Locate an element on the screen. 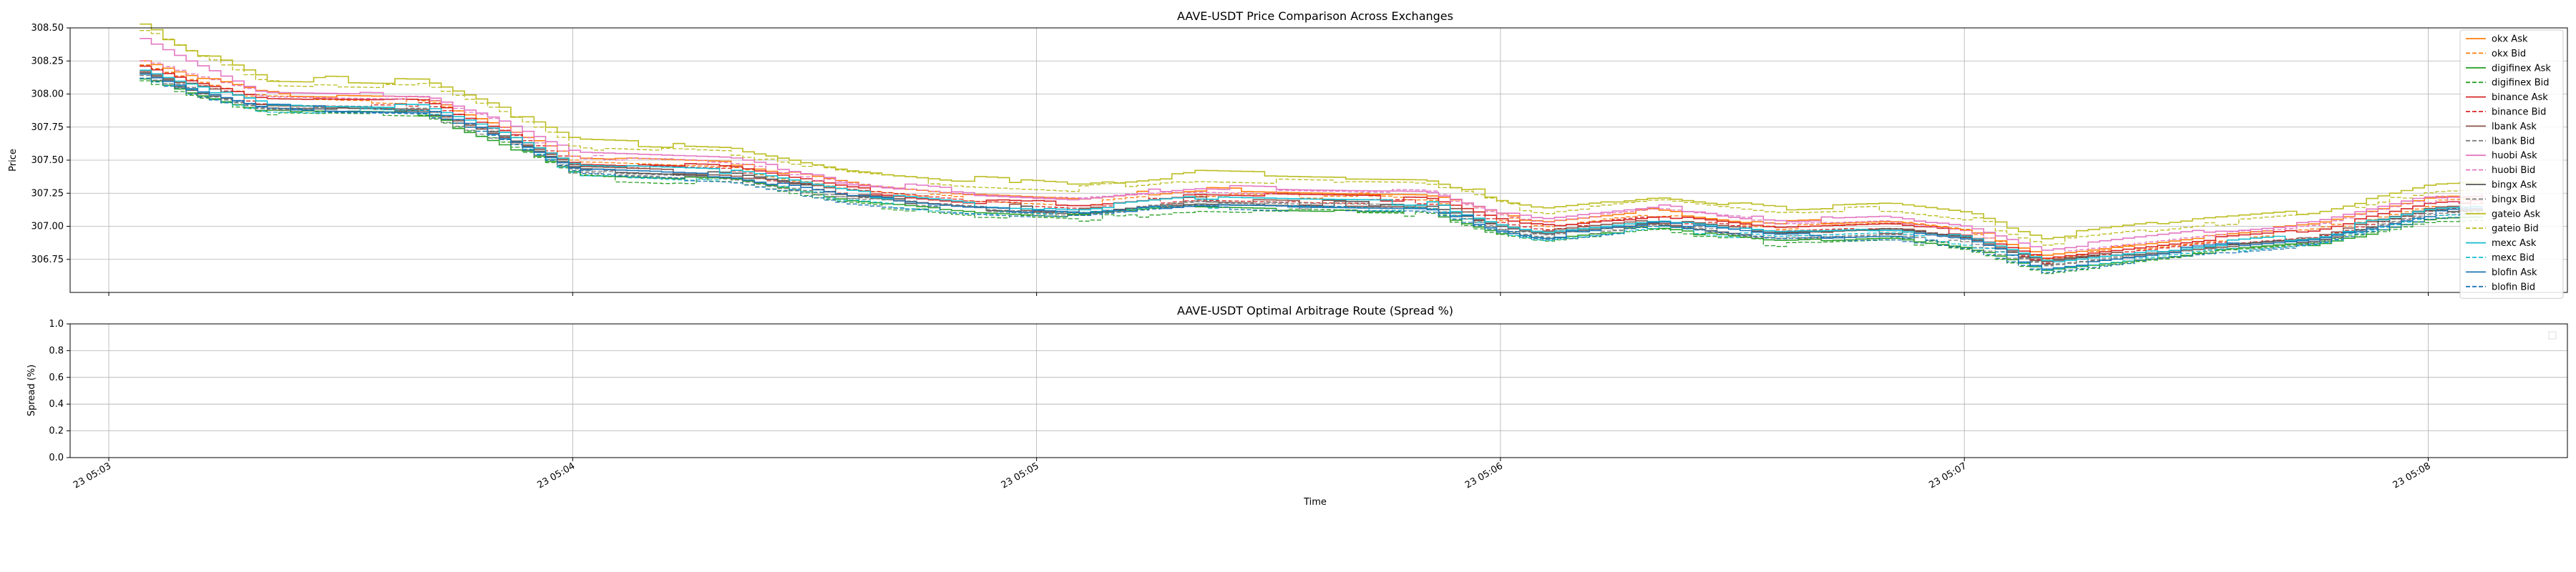  price-y-tick-label: 306.75 is located at coordinates (48, 260).